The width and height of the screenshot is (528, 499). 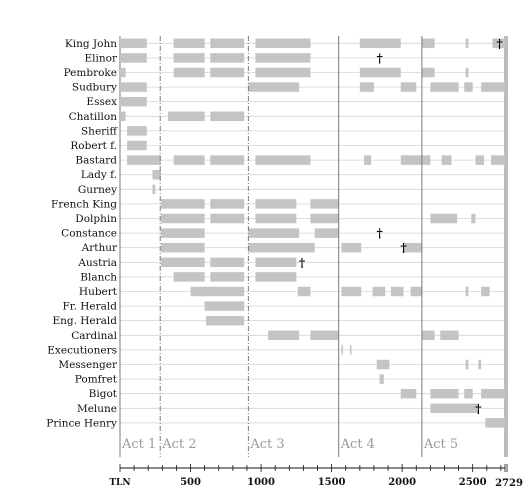 What do you see at coordinates (93, 117) in the screenshot?
I see `character-label: Chatillon` at bounding box center [93, 117].